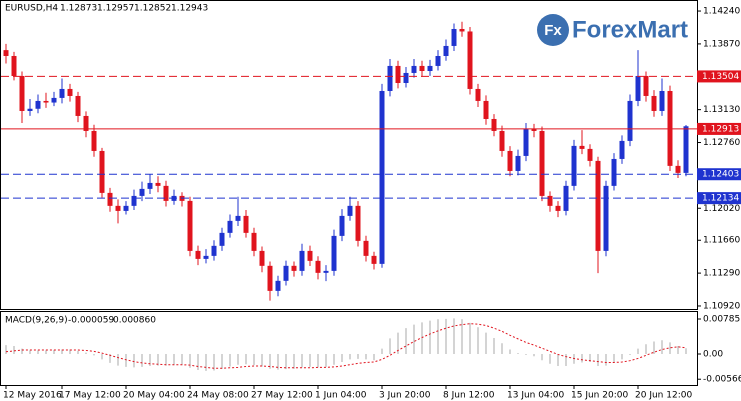 The image size is (741, 401). Describe the element at coordinates (721, 143) in the screenshot. I see `y-tick-label: 1.12760` at that location.